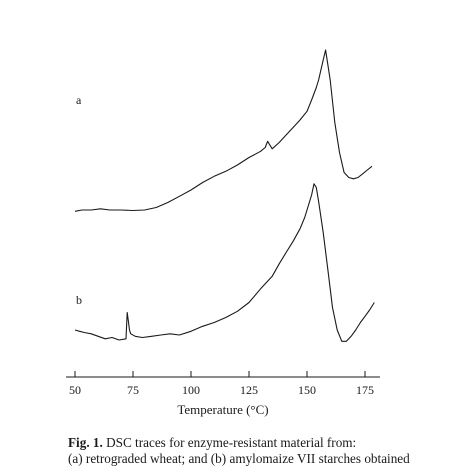 Image resolution: width=474 pixels, height=474 pixels. What do you see at coordinates (222, 409) in the screenshot?
I see `x-axis-title: Temperature (°C)` at bounding box center [222, 409].